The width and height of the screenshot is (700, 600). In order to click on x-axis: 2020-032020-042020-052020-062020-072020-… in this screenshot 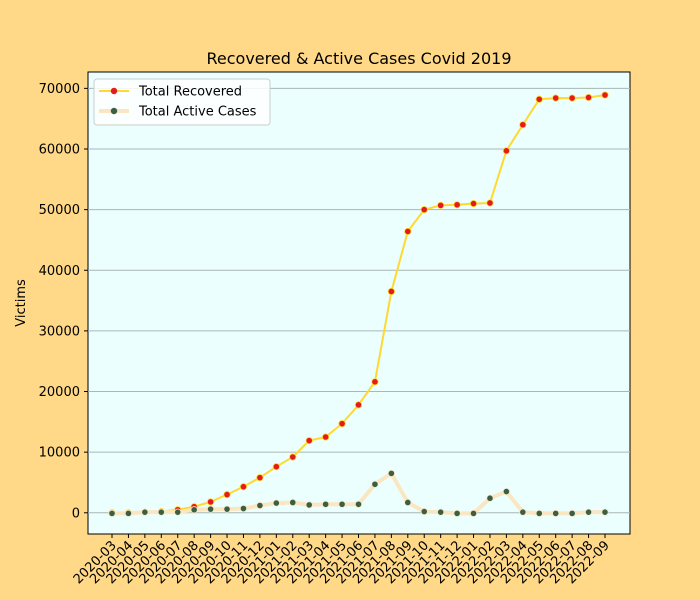, I will do `click(342, 560)`.